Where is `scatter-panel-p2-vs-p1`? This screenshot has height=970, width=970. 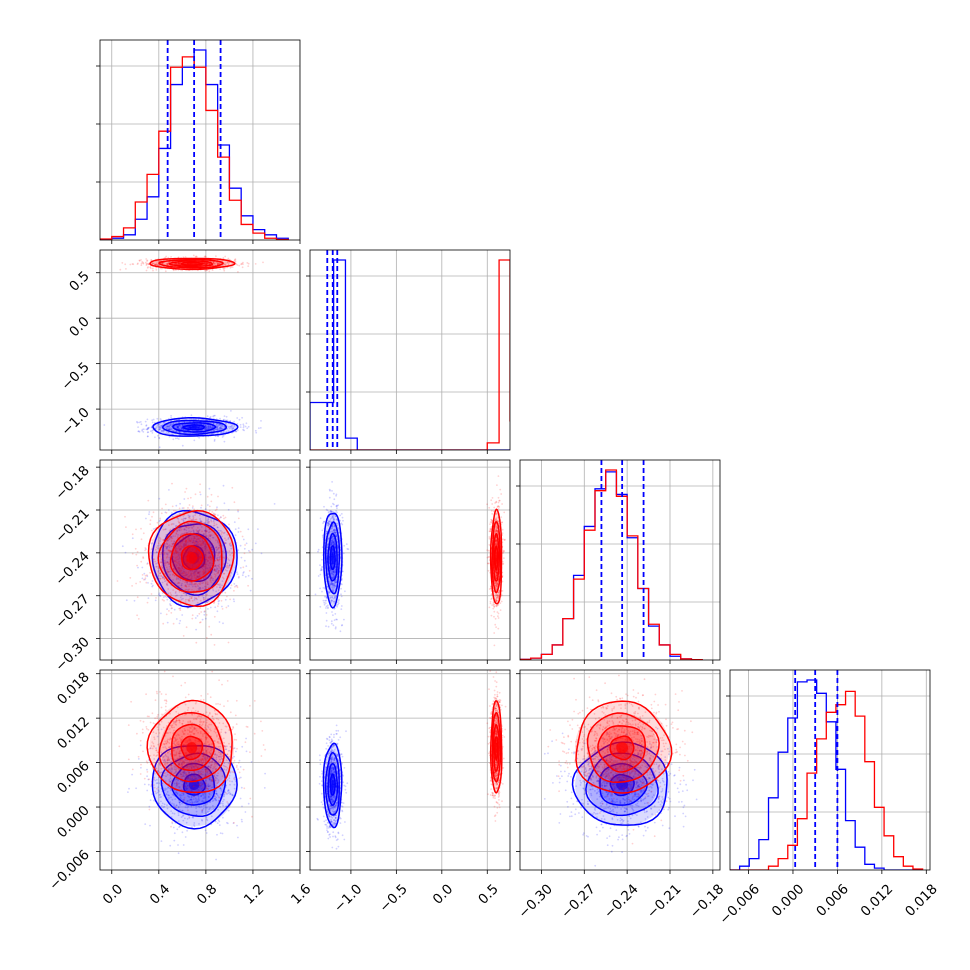
scatter-panel-p2-vs-p1 is located at coordinates (408, 561).